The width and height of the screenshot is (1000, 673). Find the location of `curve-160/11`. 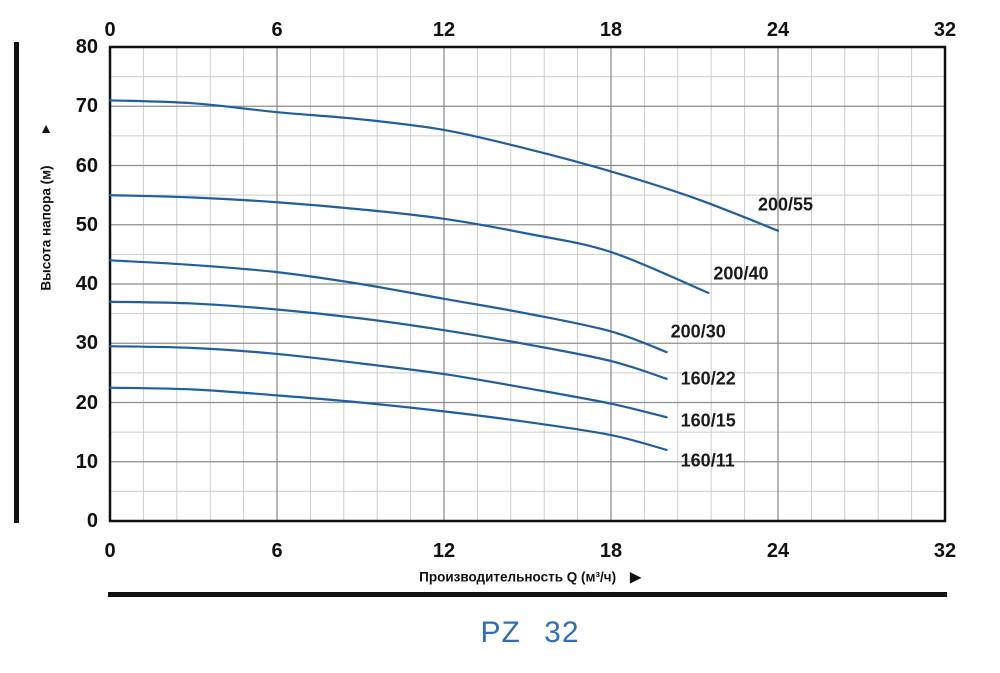

curve-160/11 is located at coordinates (388, 418).